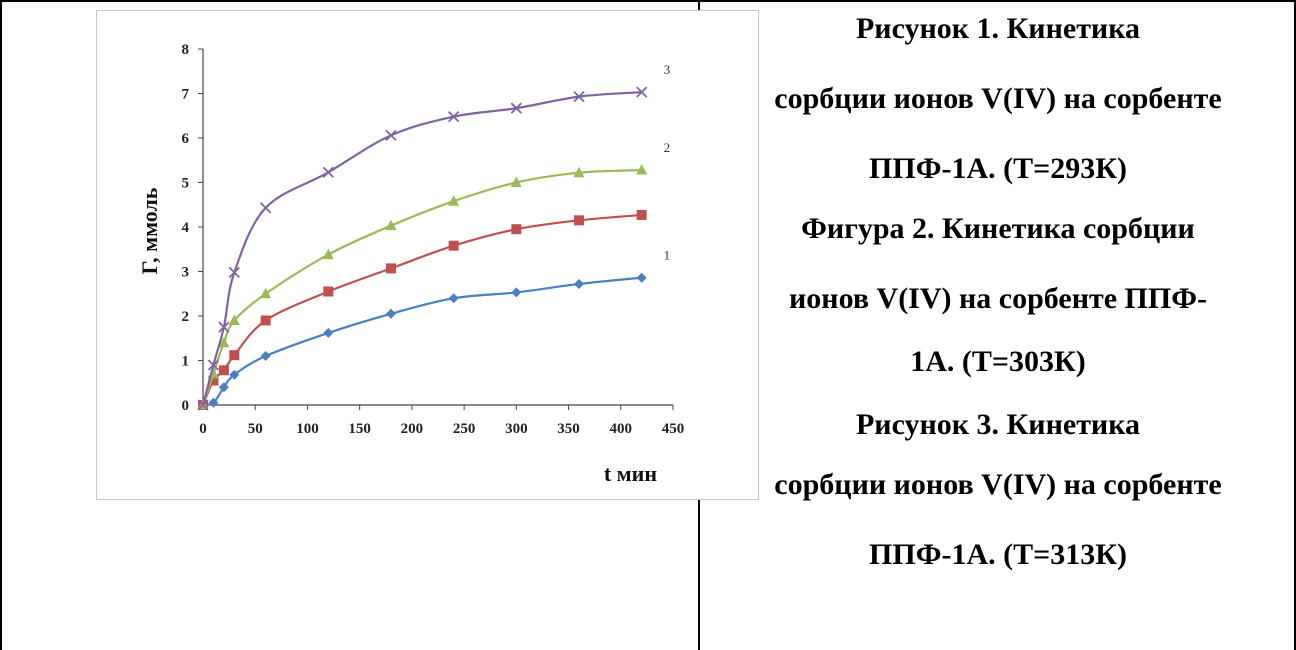  Describe the element at coordinates (998, 228) in the screenshot. I see `caption-line: Фигура 2. Кинетика сорбции` at that location.